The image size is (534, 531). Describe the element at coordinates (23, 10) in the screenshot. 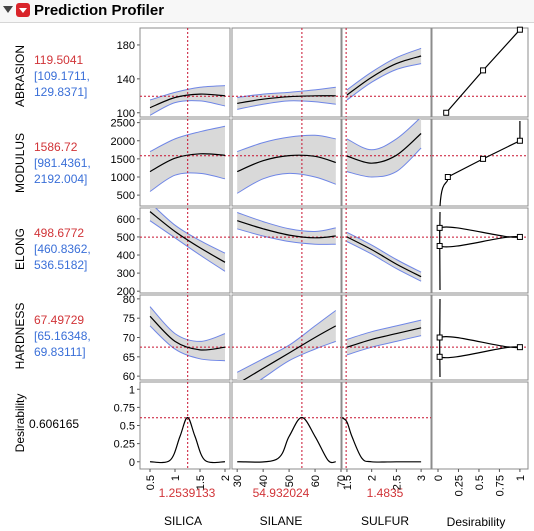

I see `red-triangle-menu-icon` at that location.